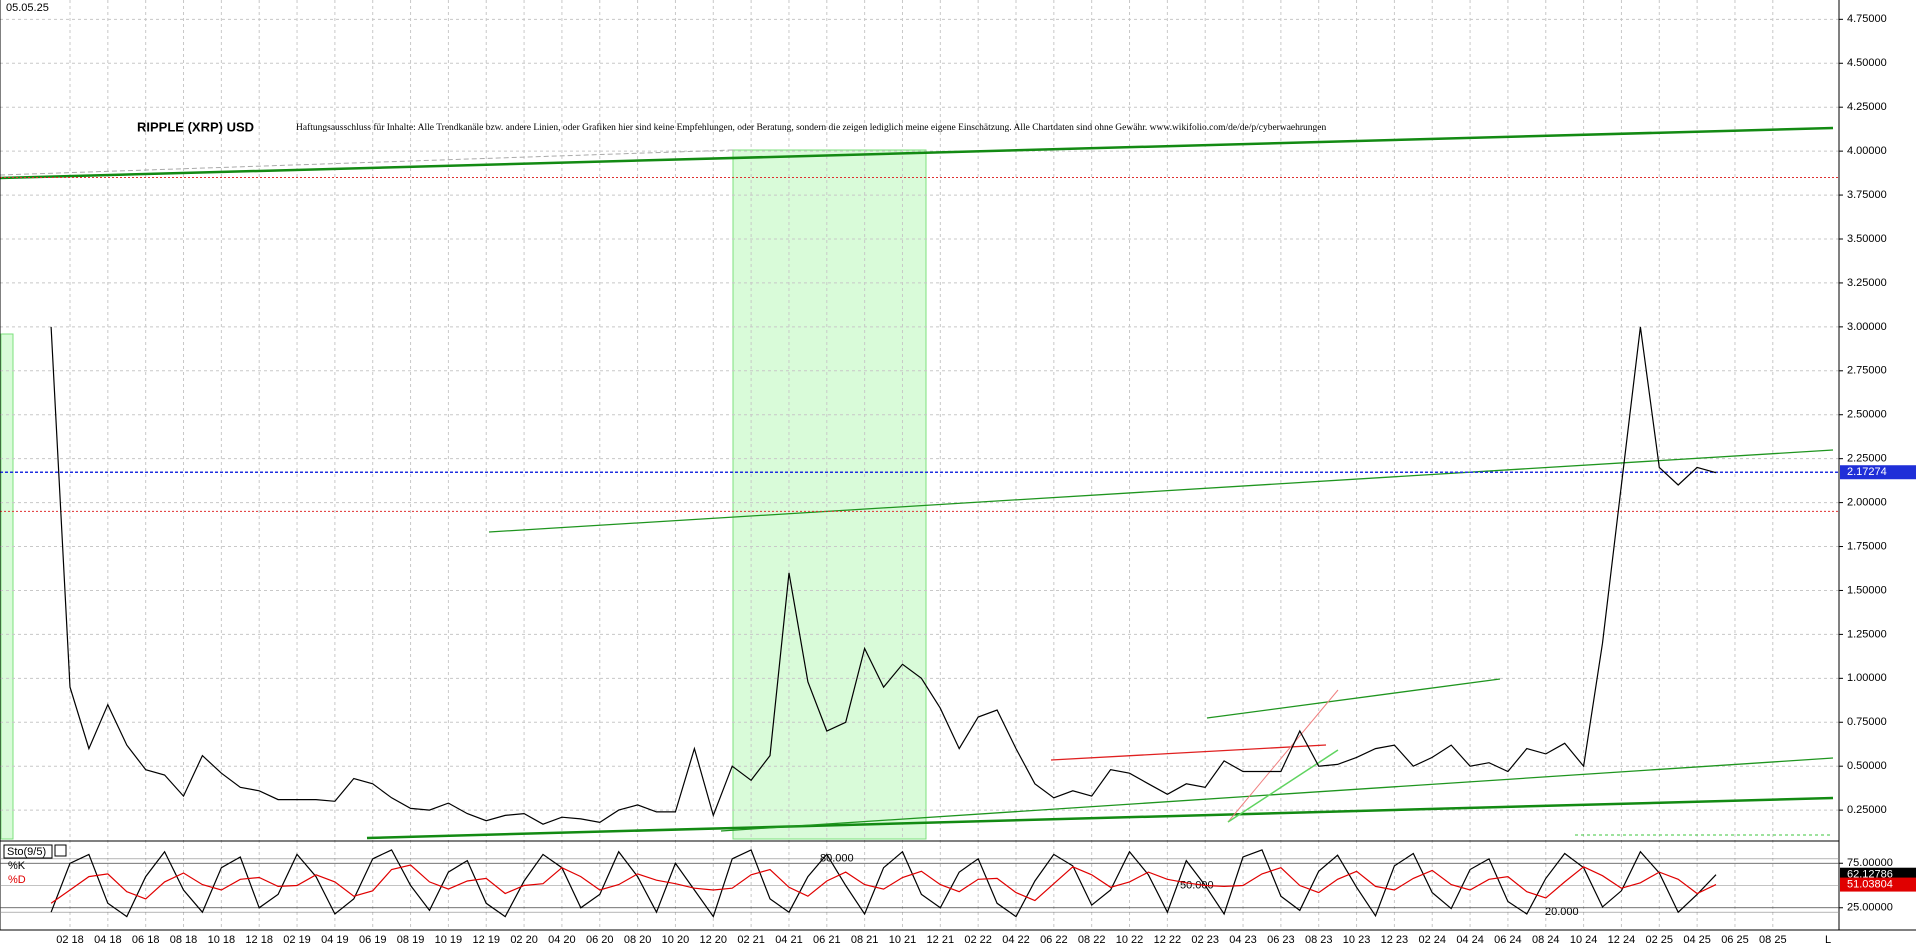  What do you see at coordinates (1660, 940) in the screenshot?
I see `x-tick-label: 02 25` at bounding box center [1660, 940].